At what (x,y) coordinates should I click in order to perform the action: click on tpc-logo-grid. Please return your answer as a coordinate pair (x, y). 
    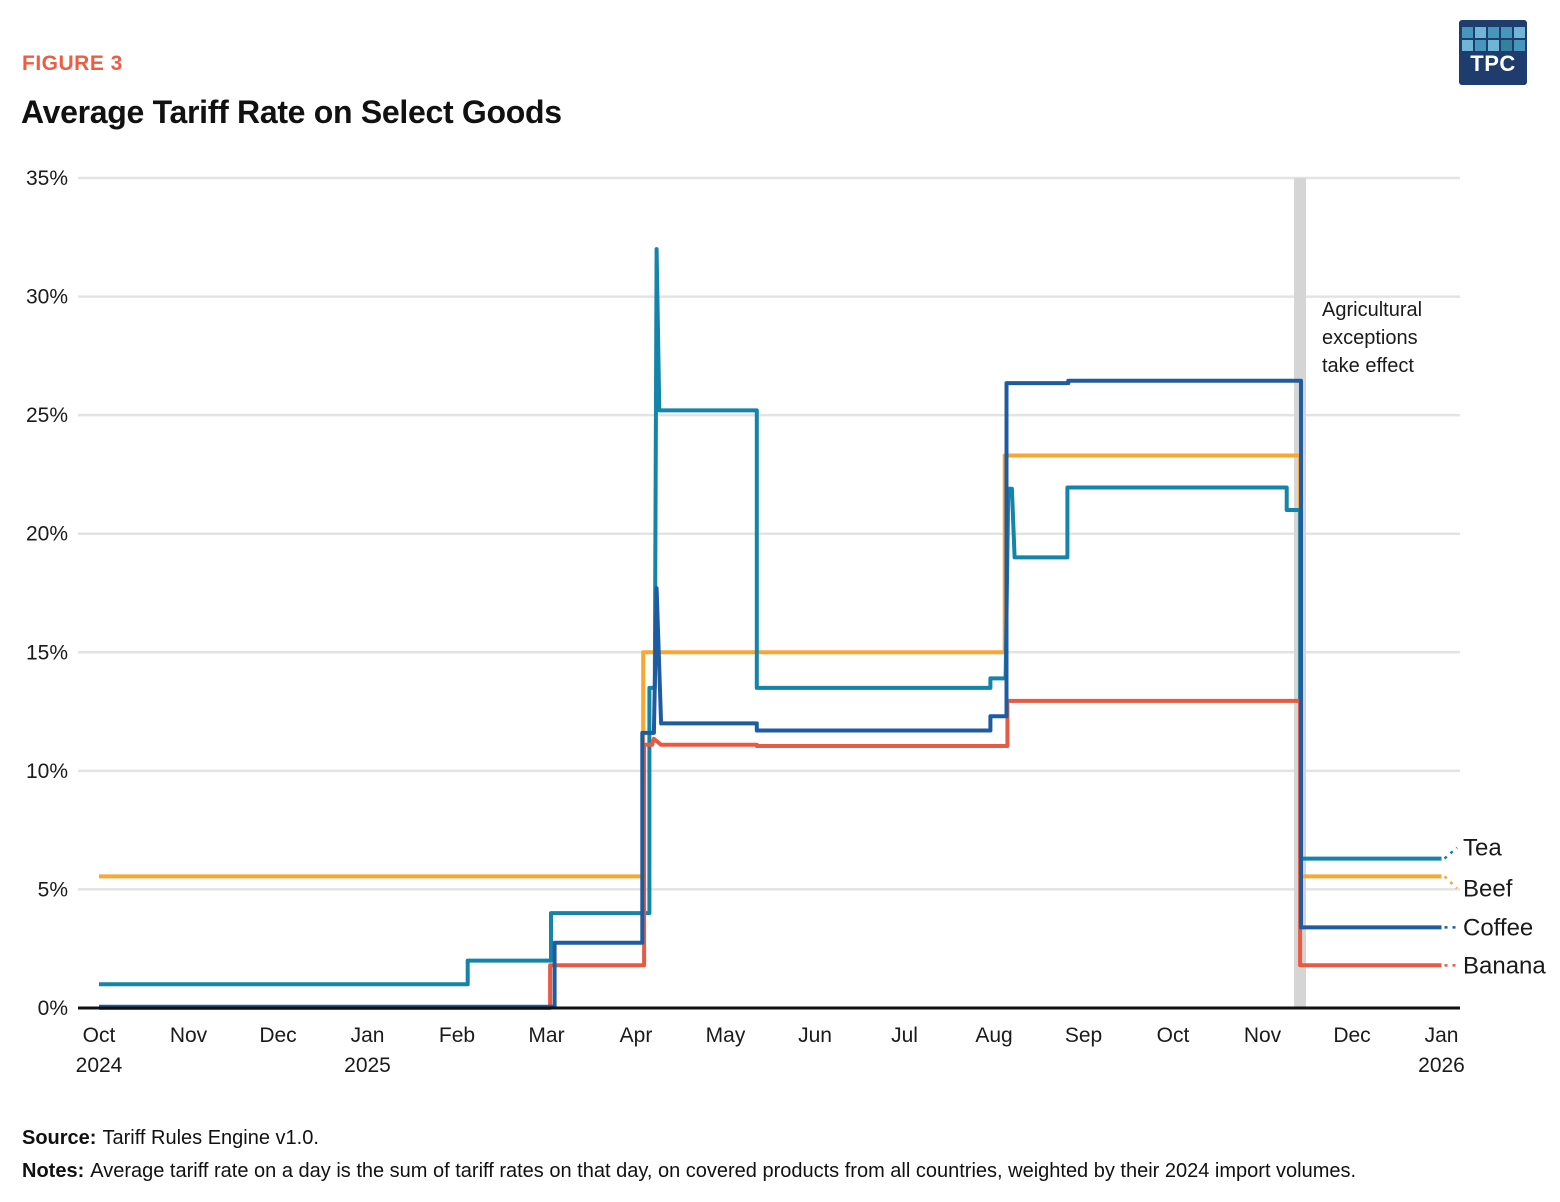
    Looking at the image, I should click on (1493, 35).